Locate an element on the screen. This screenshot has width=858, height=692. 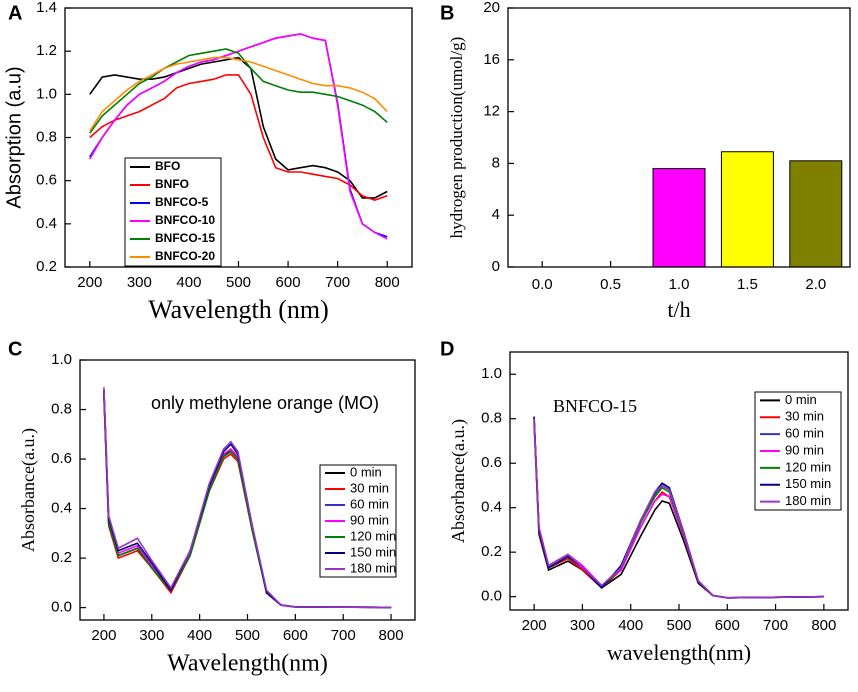
y-axis-label: hydrogen production(umol/g) is located at coordinates (456, 138).